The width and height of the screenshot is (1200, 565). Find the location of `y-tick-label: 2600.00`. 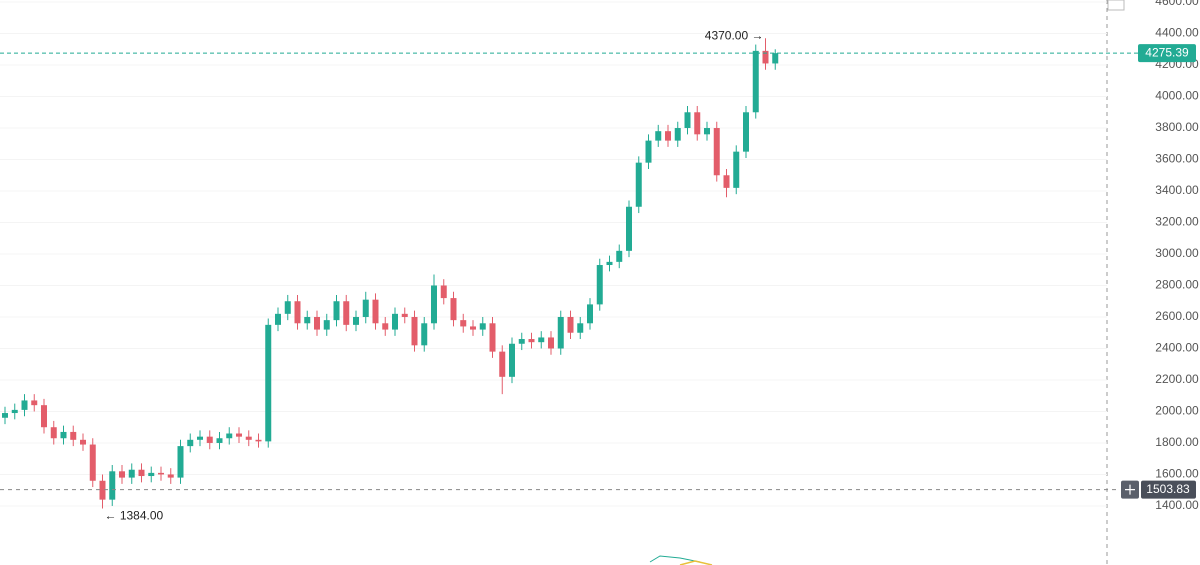

y-tick-label: 2600.00 is located at coordinates (1177, 316).